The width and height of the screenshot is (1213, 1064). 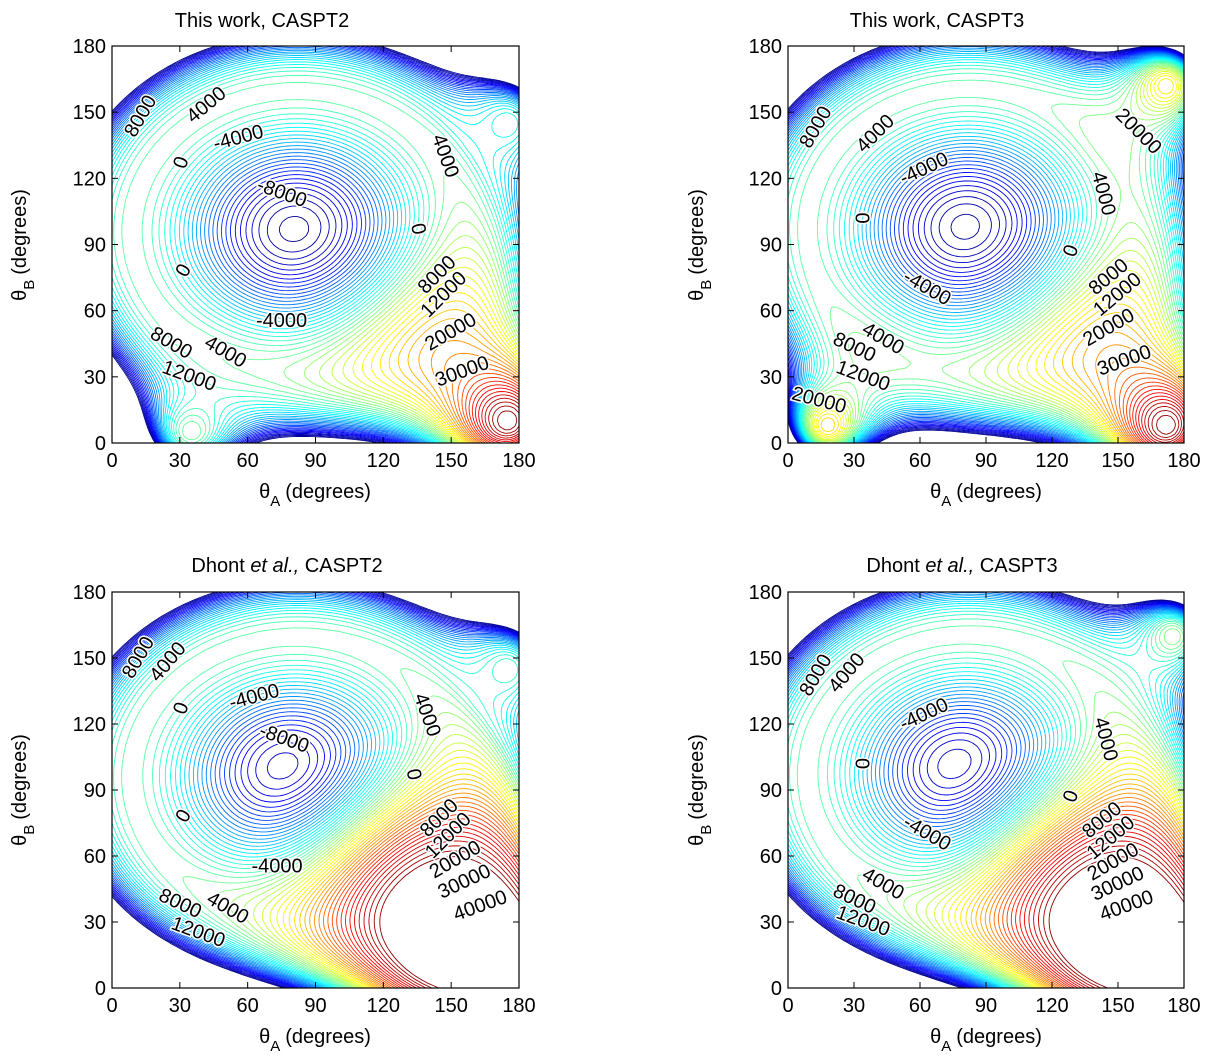 I want to click on panel-title: This work, CASPT3, so click(x=937, y=21).